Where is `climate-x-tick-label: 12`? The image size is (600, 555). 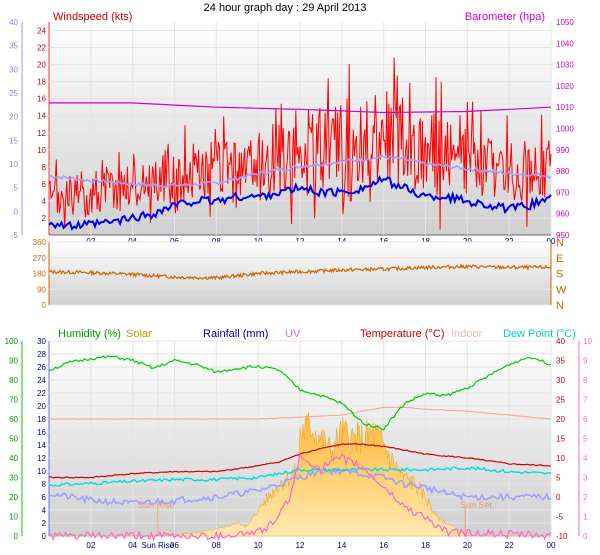 climate-x-tick-label: 12 is located at coordinates (300, 545).